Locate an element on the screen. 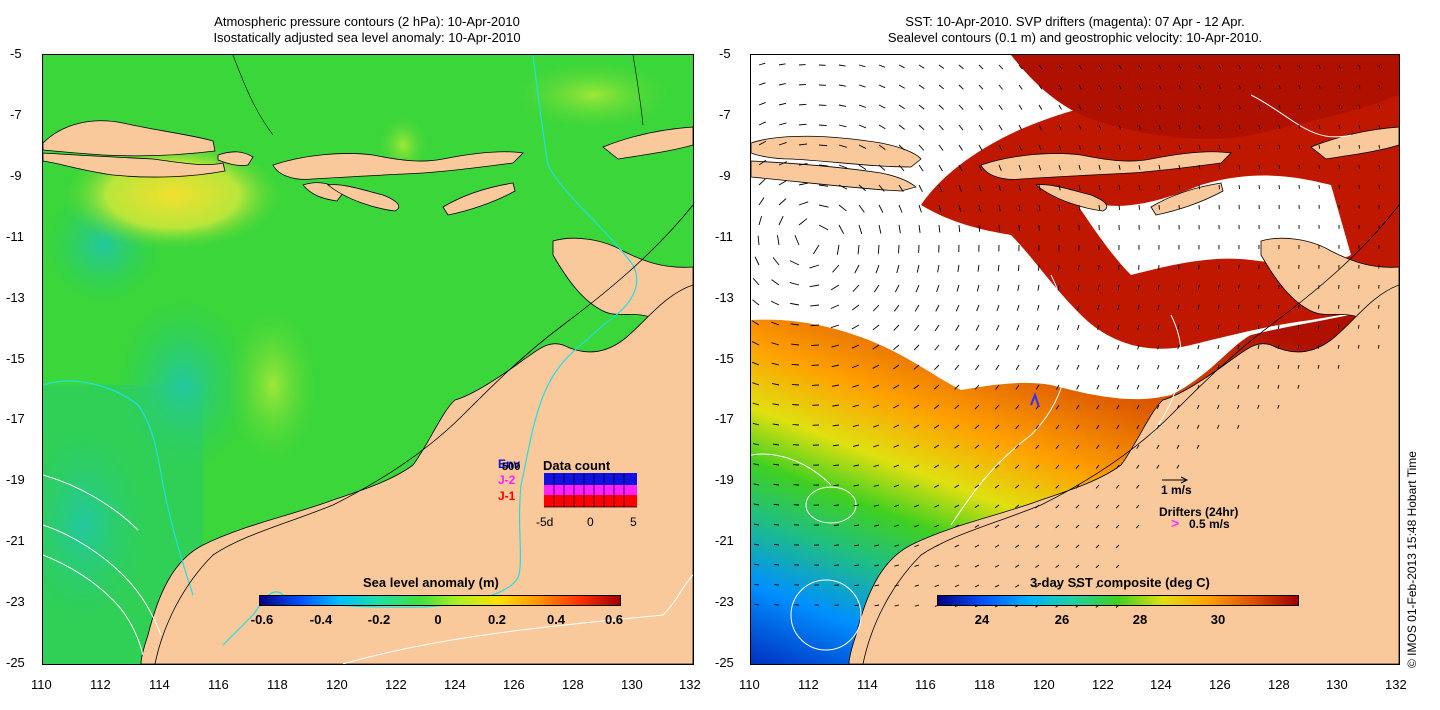 The width and height of the screenshot is (1440, 710). sla-colorbar-label: -0.6 is located at coordinates (262, 619).